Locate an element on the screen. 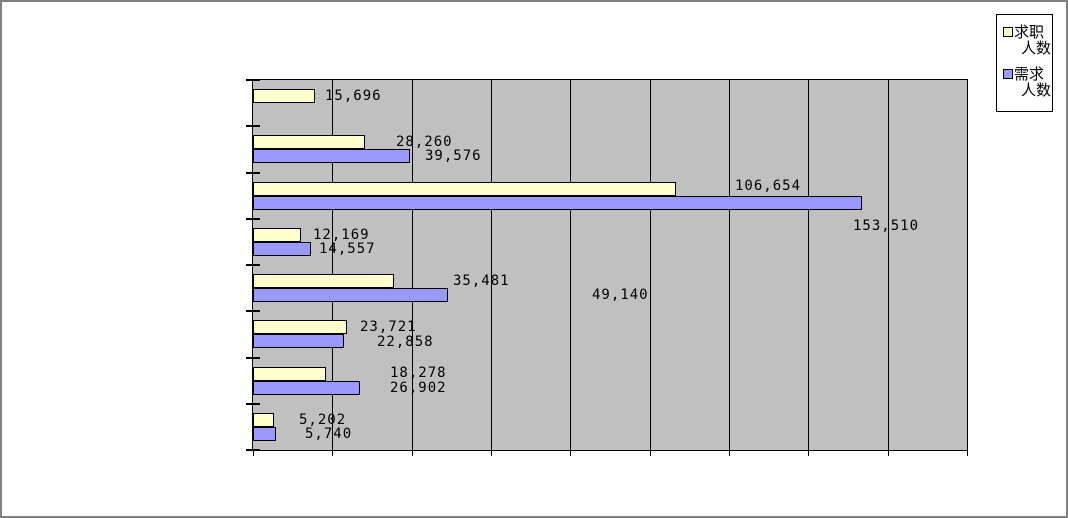 Image resolution: width=1068 pixels, height=518 pixels. bar-demand-cat5 is located at coordinates (350, 295).